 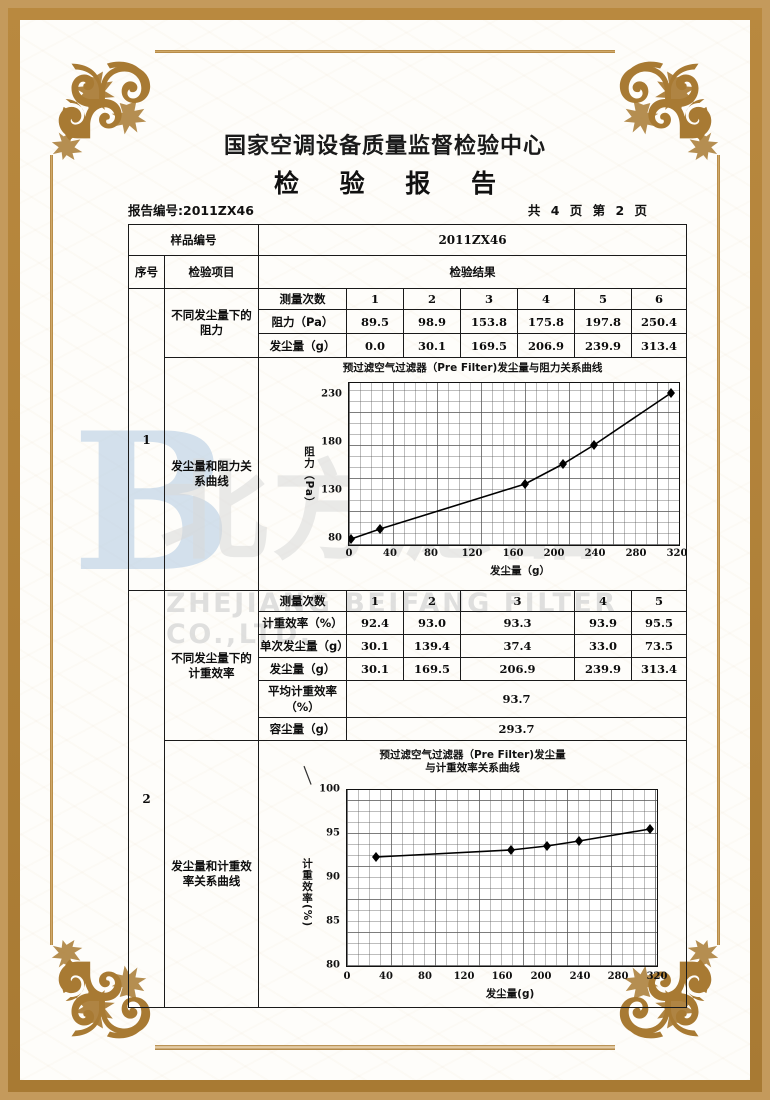 What do you see at coordinates (636, 553) in the screenshot?
I see `chart-1-xtick: 280` at bounding box center [636, 553].